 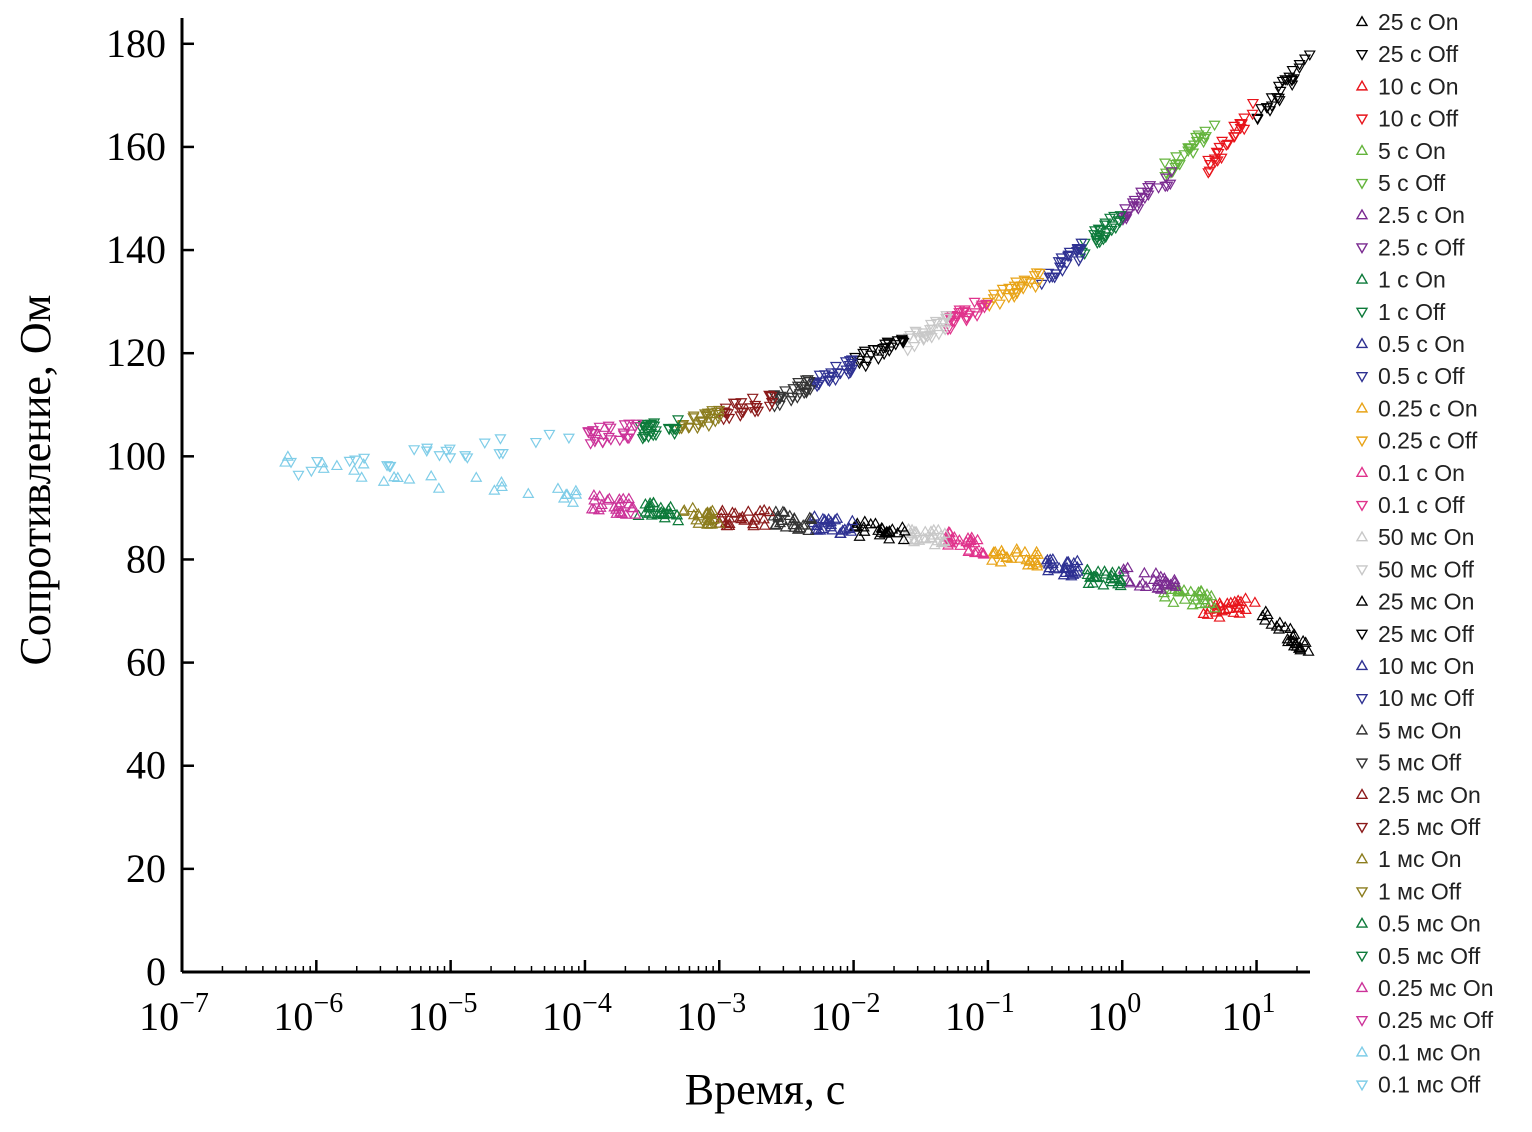 I want to click on legend-item: 2.5 с On, so click(x=1410, y=215).